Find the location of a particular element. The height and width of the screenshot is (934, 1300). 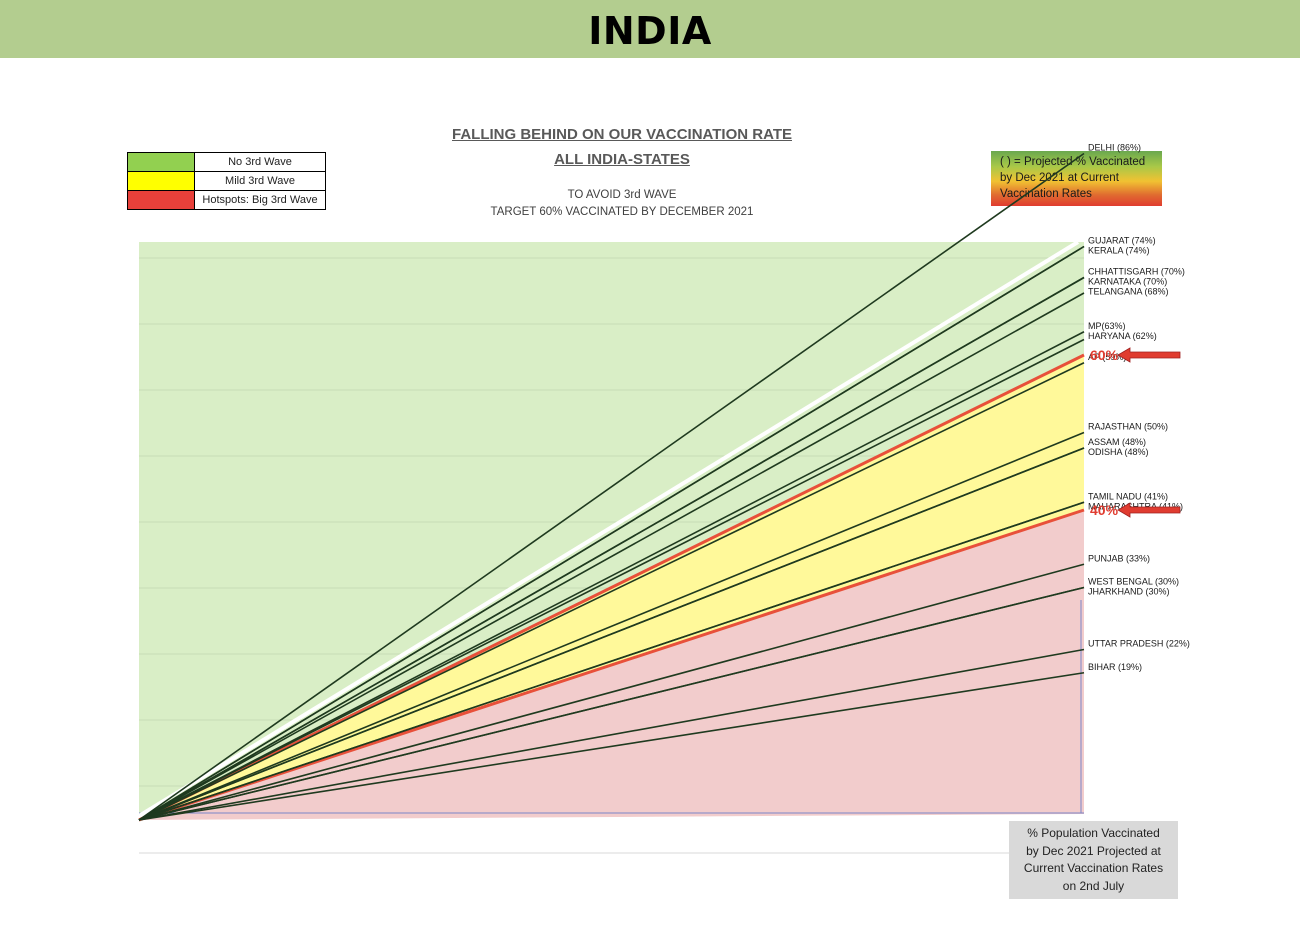

target-label: 60% is located at coordinates (1104, 355).